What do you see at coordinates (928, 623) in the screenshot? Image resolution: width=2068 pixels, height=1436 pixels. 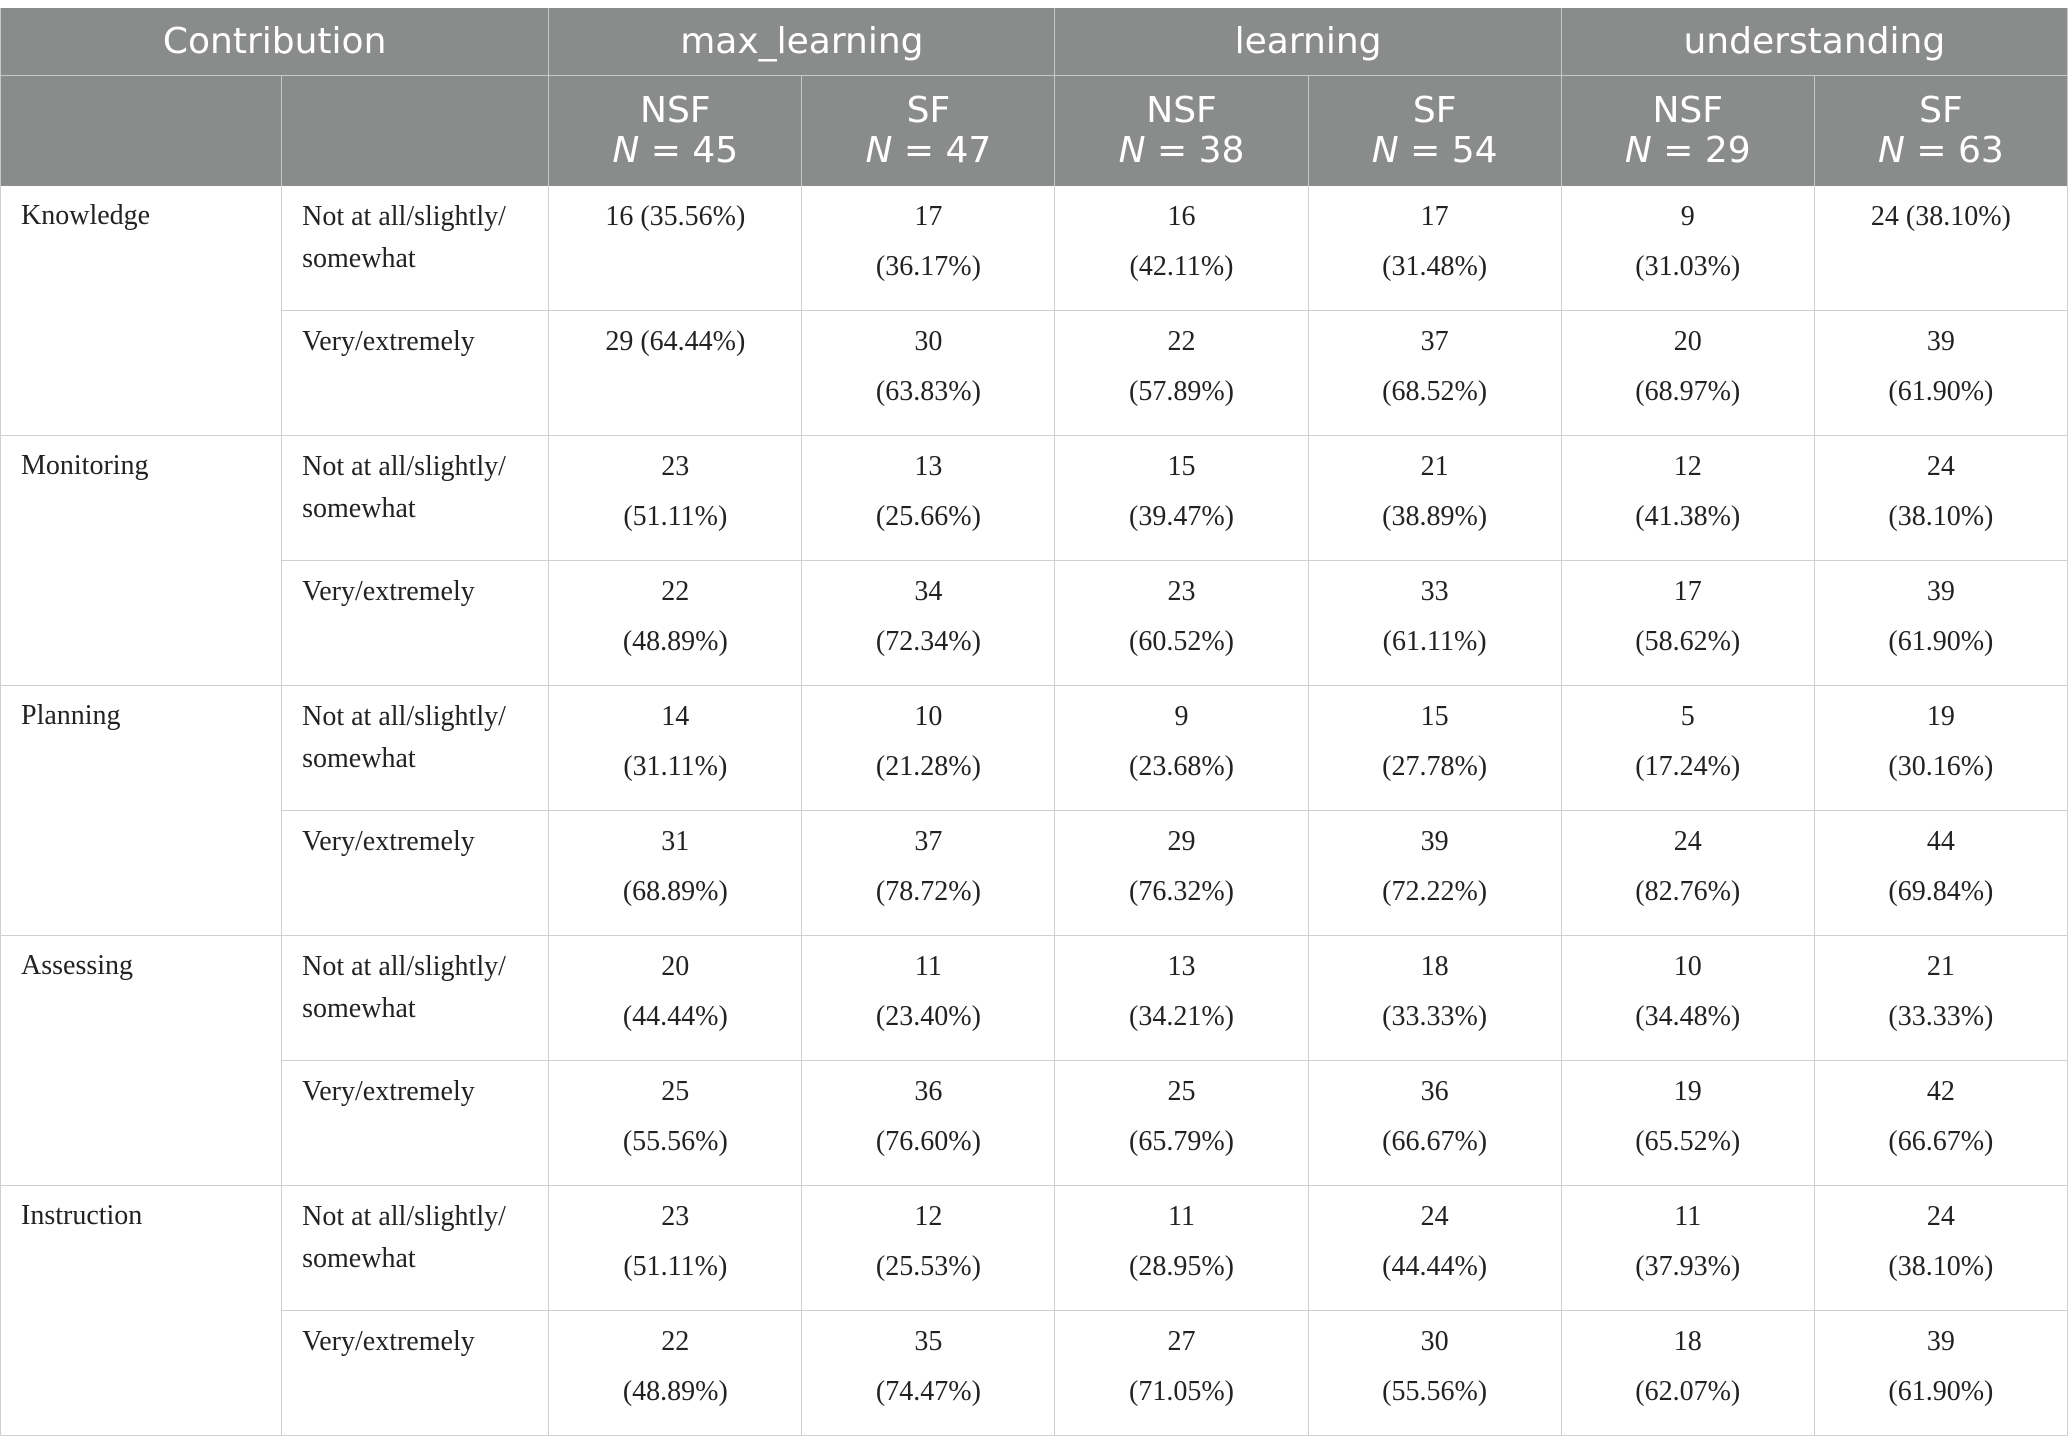 I see `value-cell: 34 (72.34%)` at bounding box center [928, 623].